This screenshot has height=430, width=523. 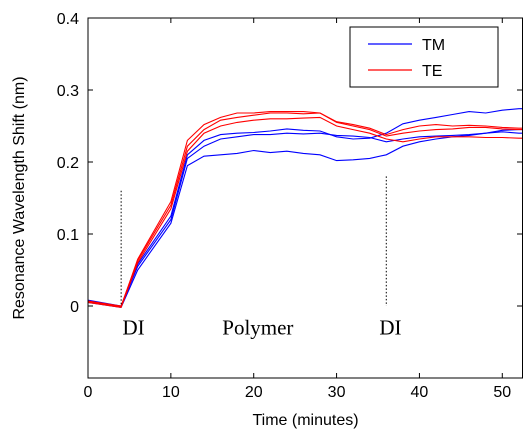 I want to click on y-tick-label: 0.4, so click(x=68, y=19).